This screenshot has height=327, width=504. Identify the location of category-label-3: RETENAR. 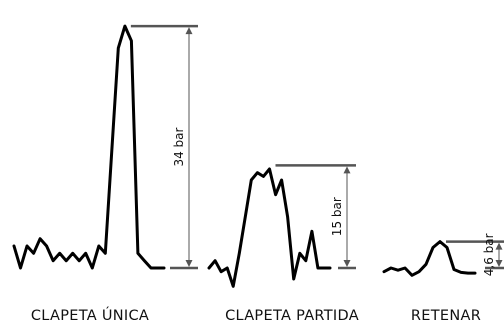
(446, 316).